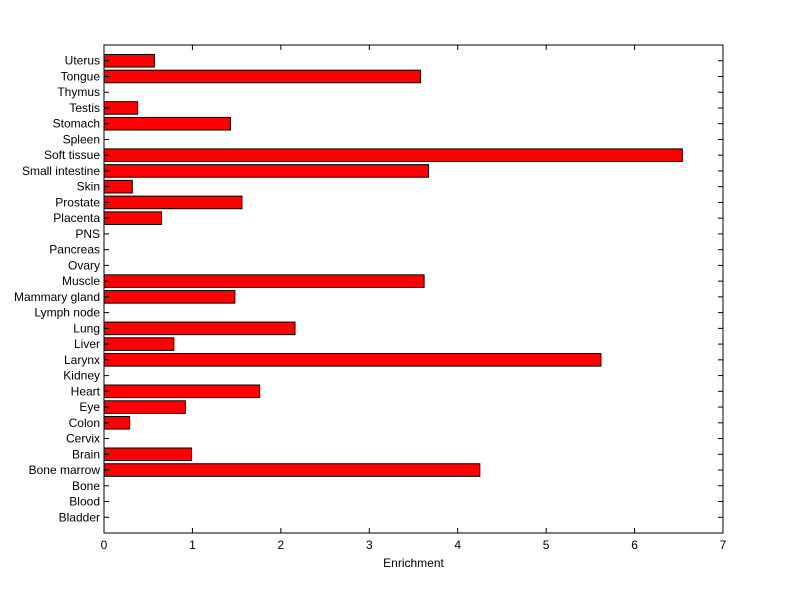  What do you see at coordinates (86, 391) in the screenshot?
I see `y-tick-label: Heart` at bounding box center [86, 391].